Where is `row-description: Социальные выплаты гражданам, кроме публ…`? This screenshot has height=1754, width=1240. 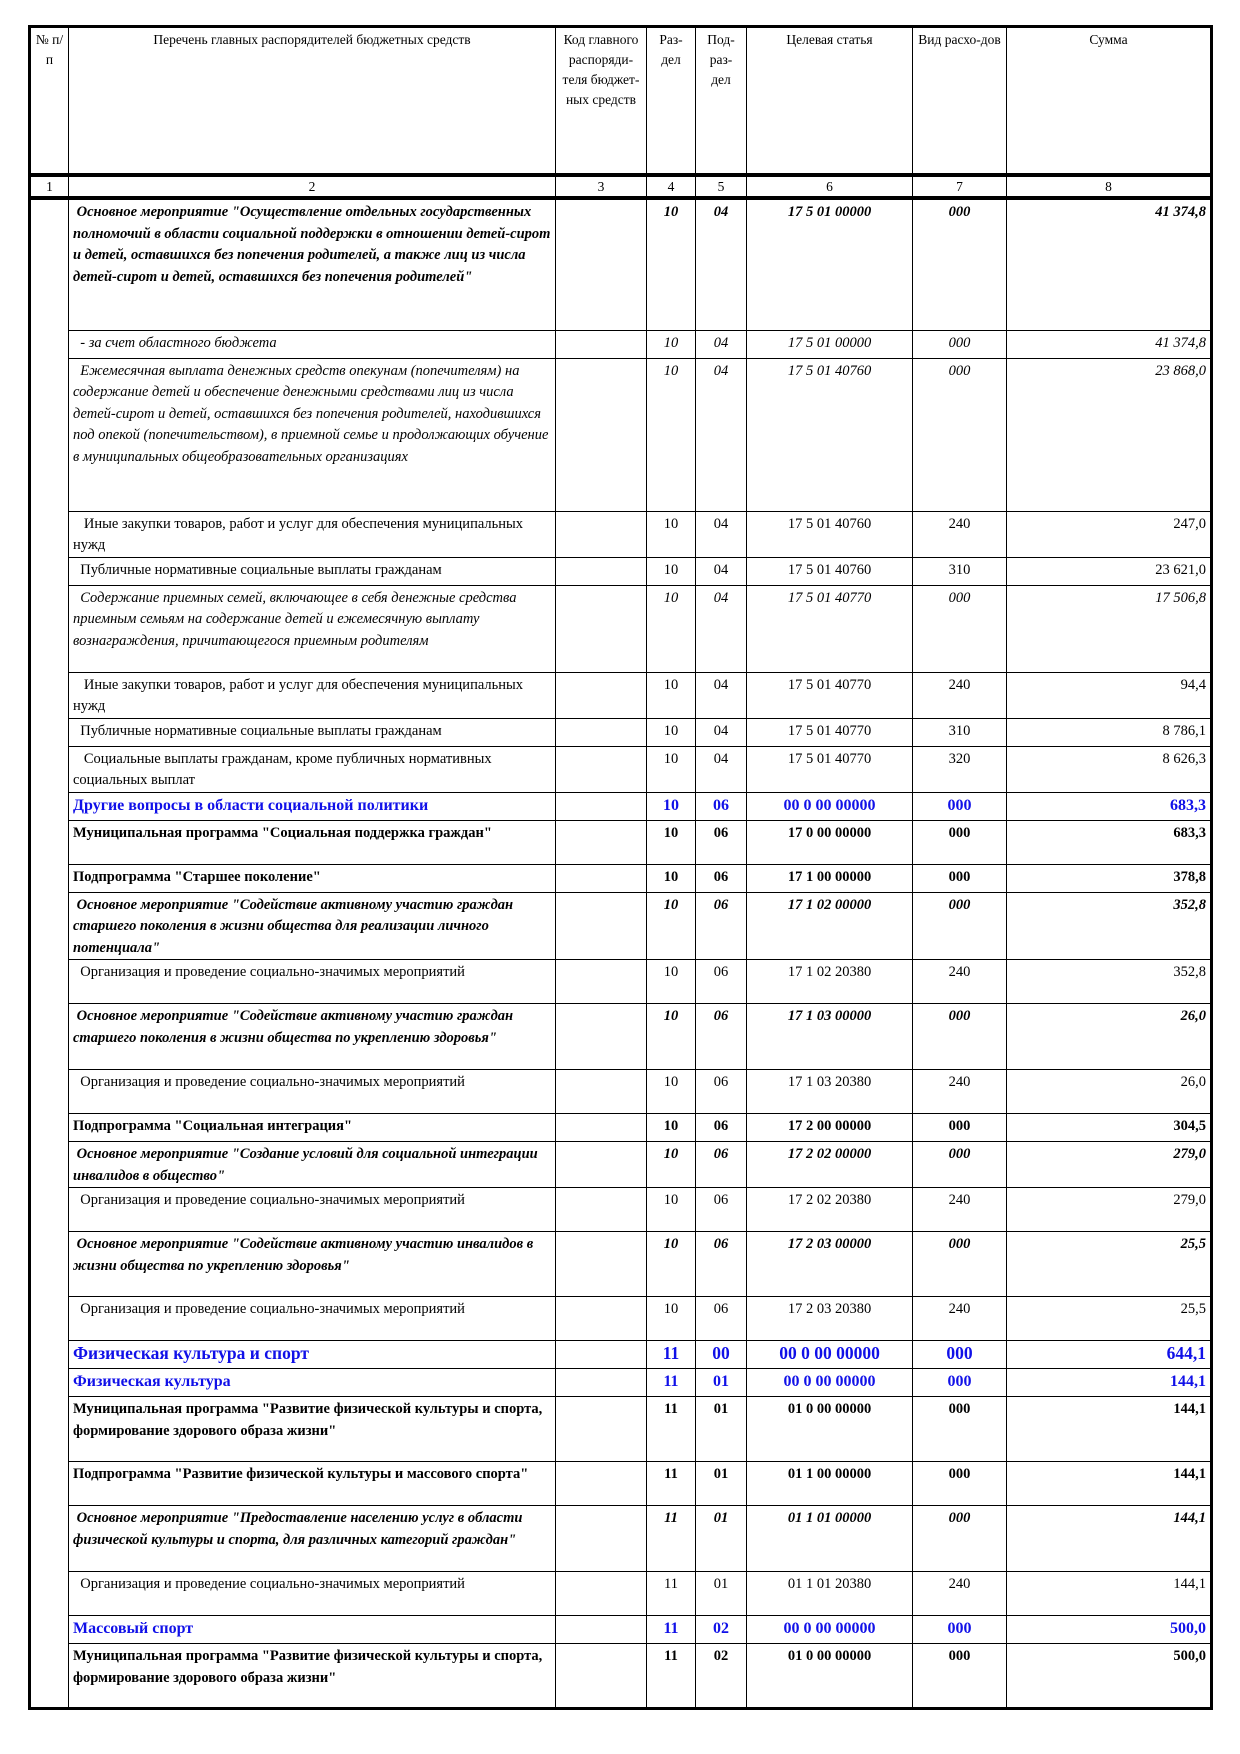
row-description: Социальные выплаты гражданам, кроме публ… is located at coordinates (312, 769).